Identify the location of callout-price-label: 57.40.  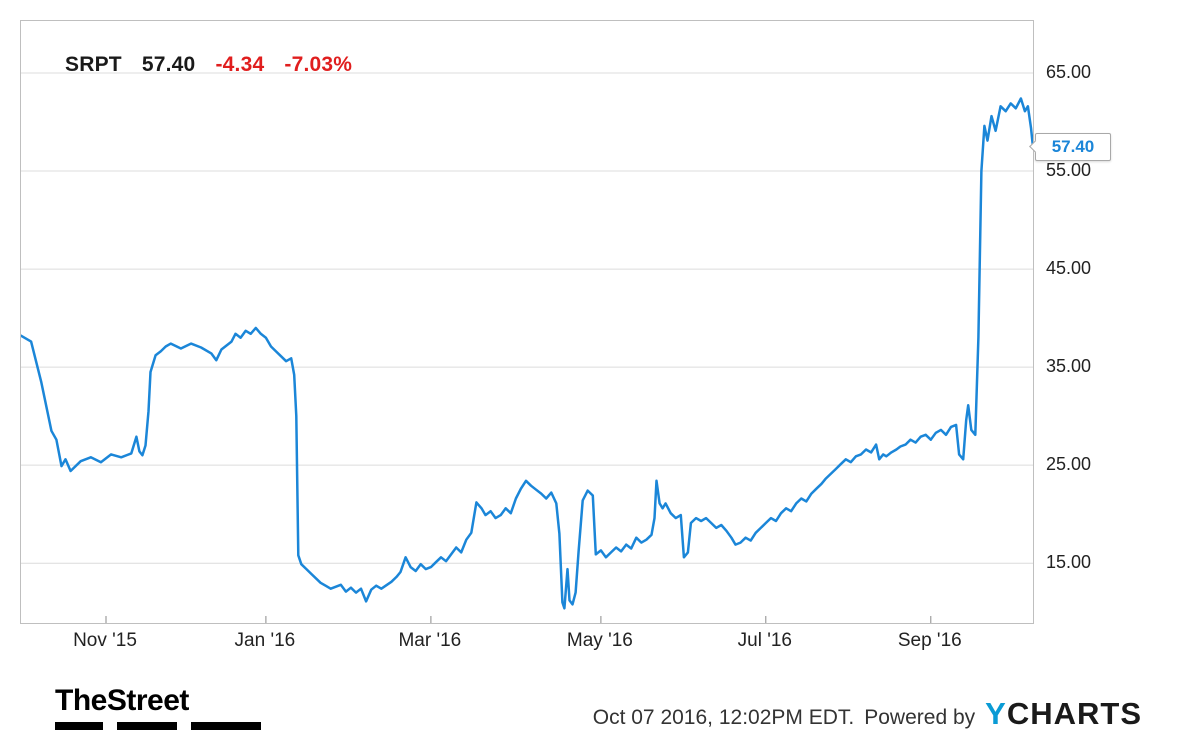
(1073, 147).